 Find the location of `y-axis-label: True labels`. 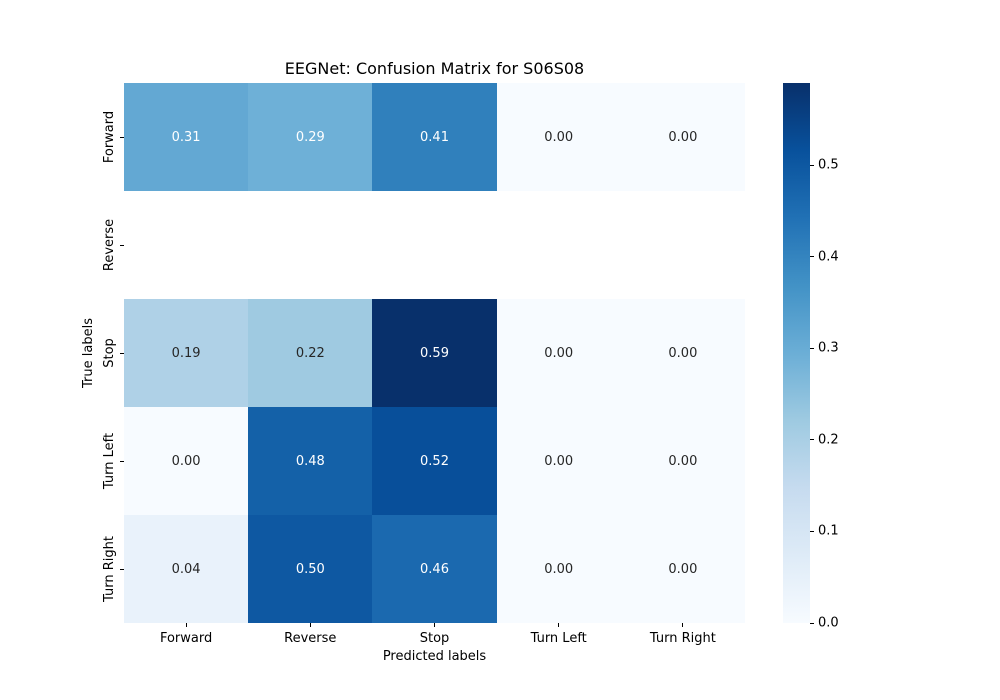

y-axis-label: True labels is located at coordinates (88, 353).